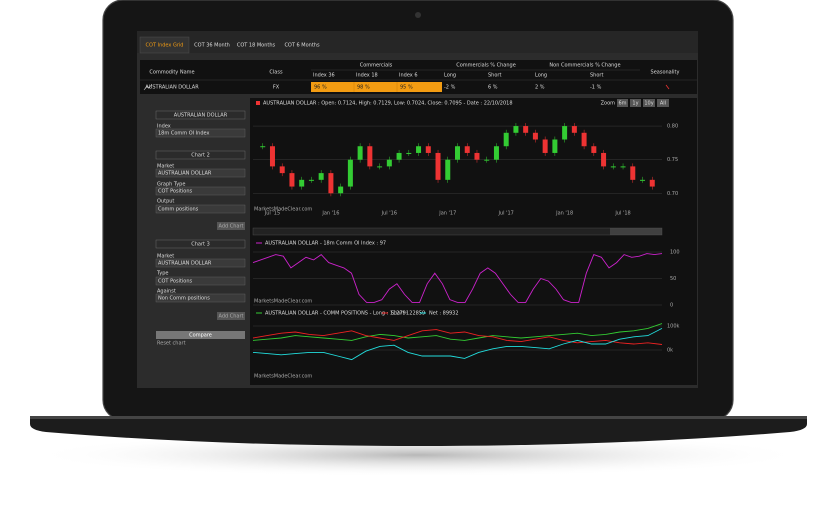 This screenshot has height=505, width=837. I want to click on zoom-label: Zoom, so click(608, 104).